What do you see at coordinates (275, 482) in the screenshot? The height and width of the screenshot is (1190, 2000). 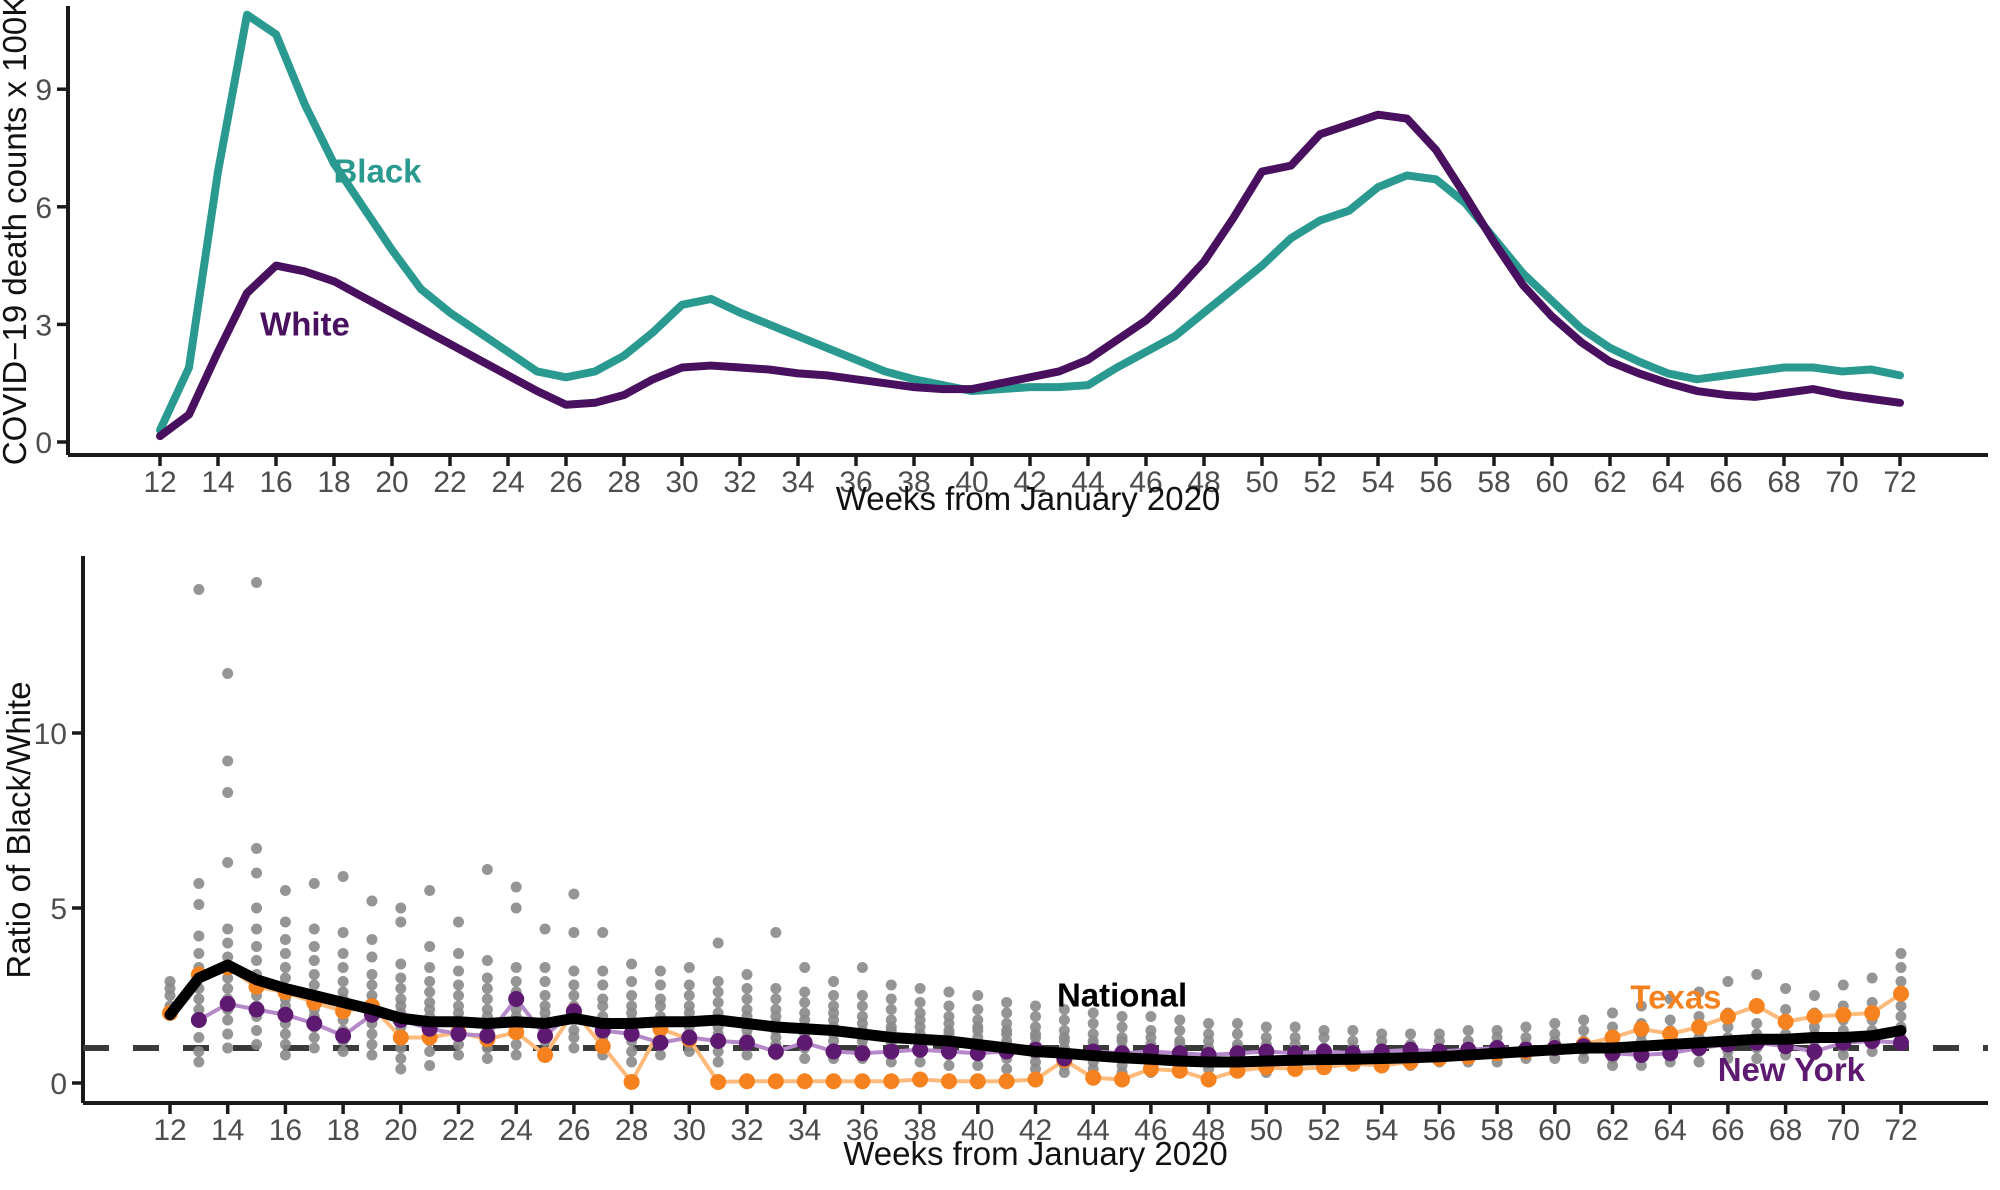 I see `x-tick-label: 16` at bounding box center [275, 482].